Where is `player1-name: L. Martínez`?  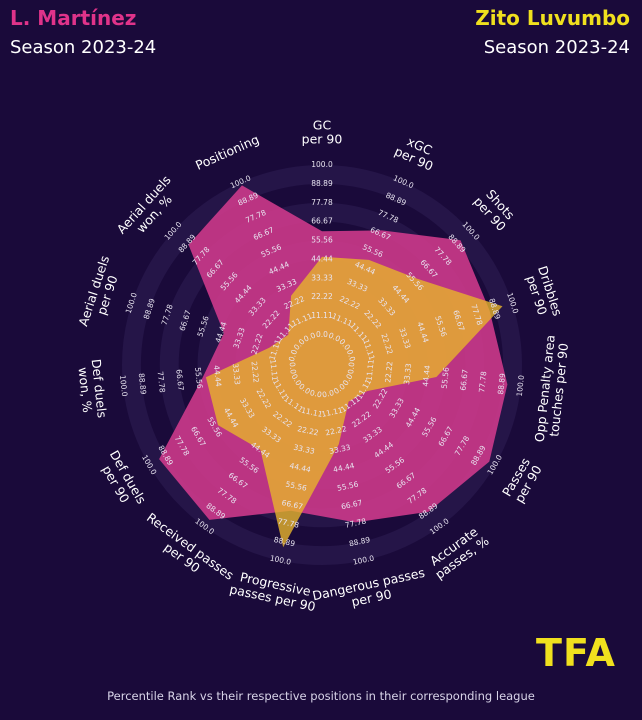
player1-name: L. Martínez is located at coordinates (73, 18).